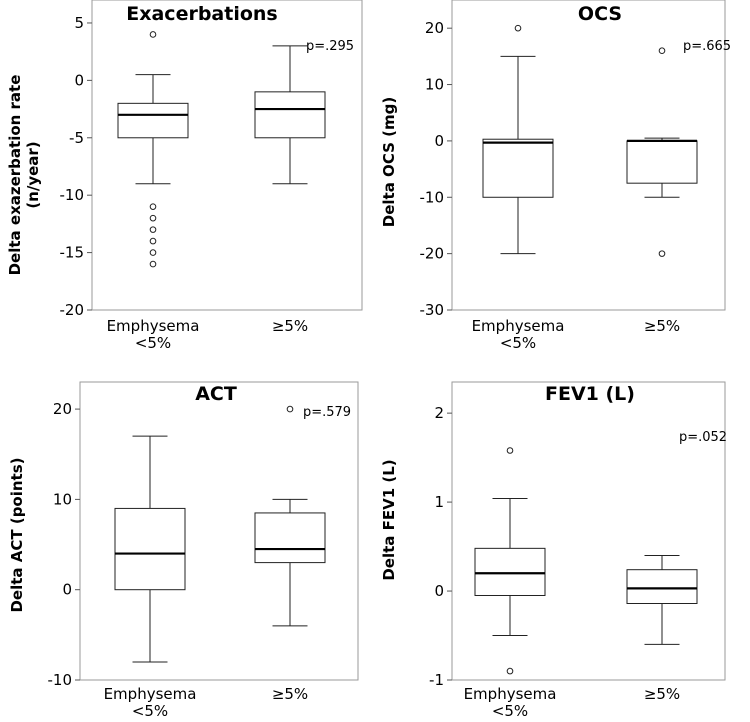 This screenshot has height=722, width=750. I want to click on y-tick-label: -1, so click(436, 680).